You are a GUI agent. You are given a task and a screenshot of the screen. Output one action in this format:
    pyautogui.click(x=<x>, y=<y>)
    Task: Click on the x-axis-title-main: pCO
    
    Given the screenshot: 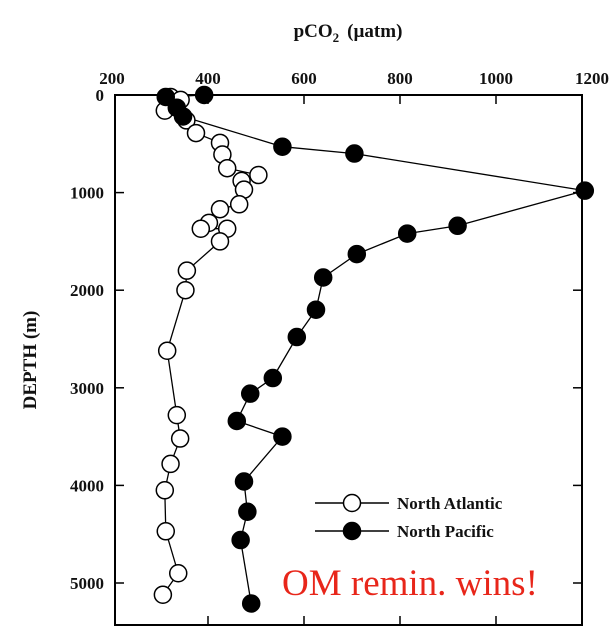 What is the action you would take?
    pyautogui.click(x=313, y=31)
    